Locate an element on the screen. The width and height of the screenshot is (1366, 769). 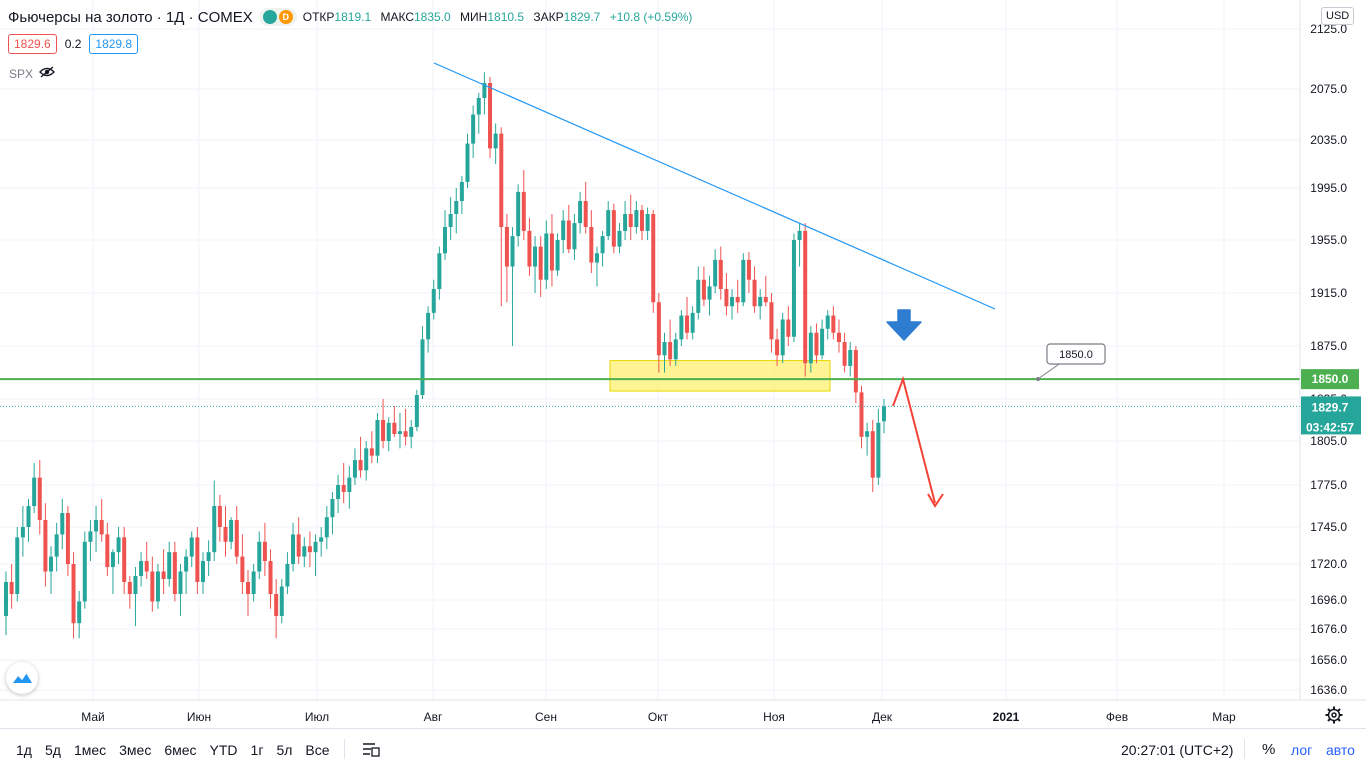
range-3m: 3мес is located at coordinates (135, 750).